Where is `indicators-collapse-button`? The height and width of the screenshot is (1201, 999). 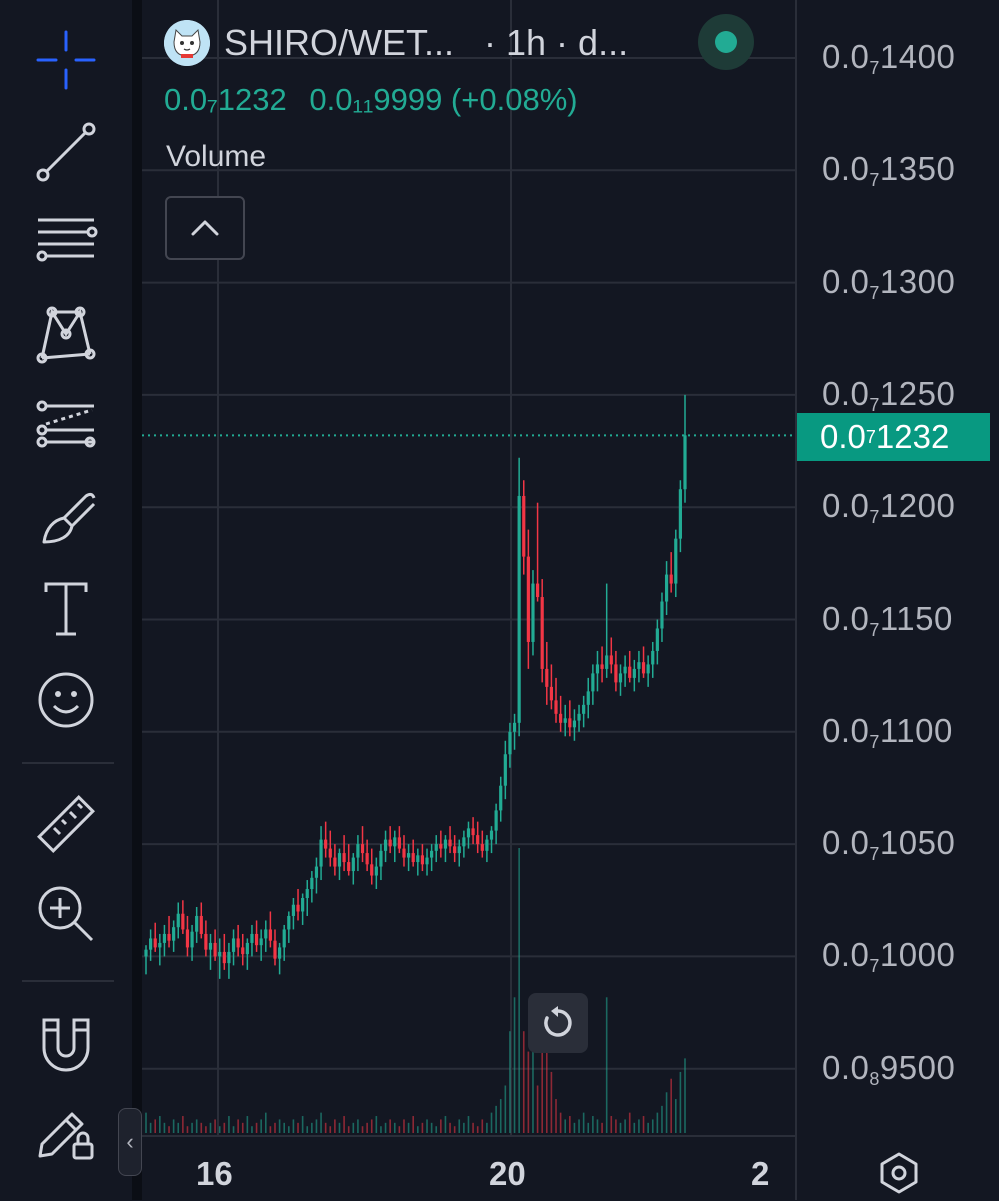 indicators-collapse-button is located at coordinates (205, 228).